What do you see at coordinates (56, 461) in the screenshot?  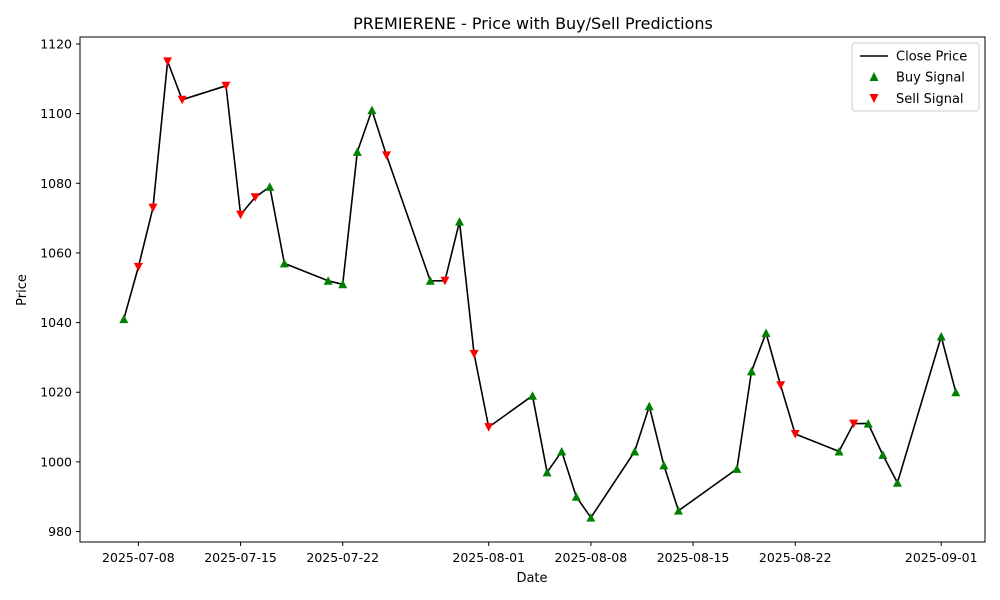 I see `y-tick-label: 1000` at bounding box center [56, 461].